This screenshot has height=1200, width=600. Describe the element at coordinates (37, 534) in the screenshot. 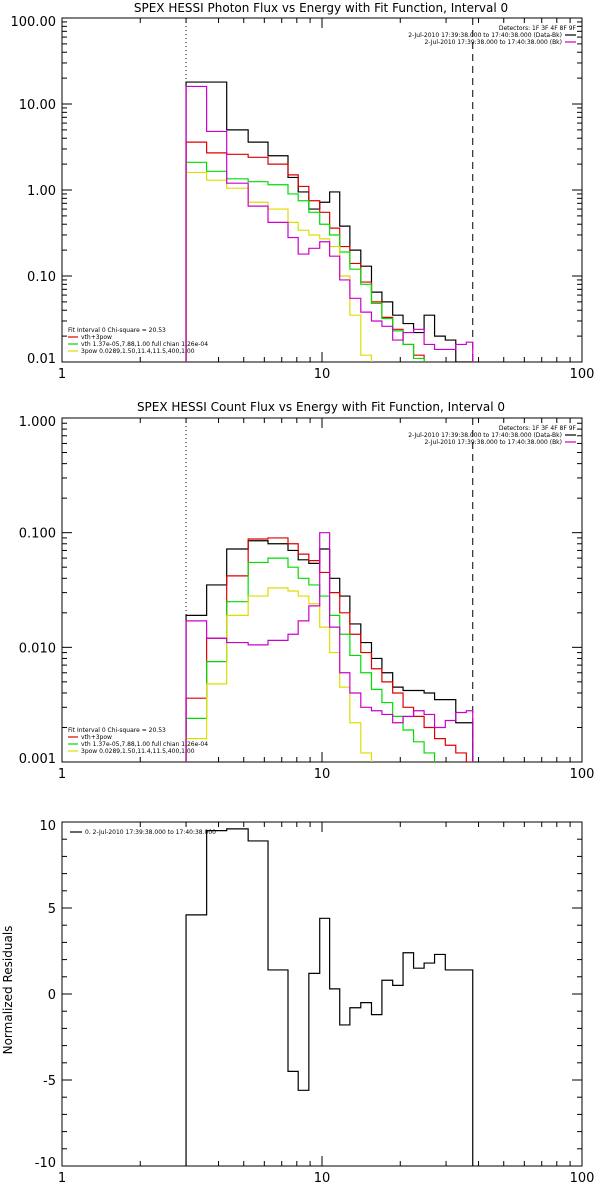

I see `y-tick-label: 0.100` at that location.